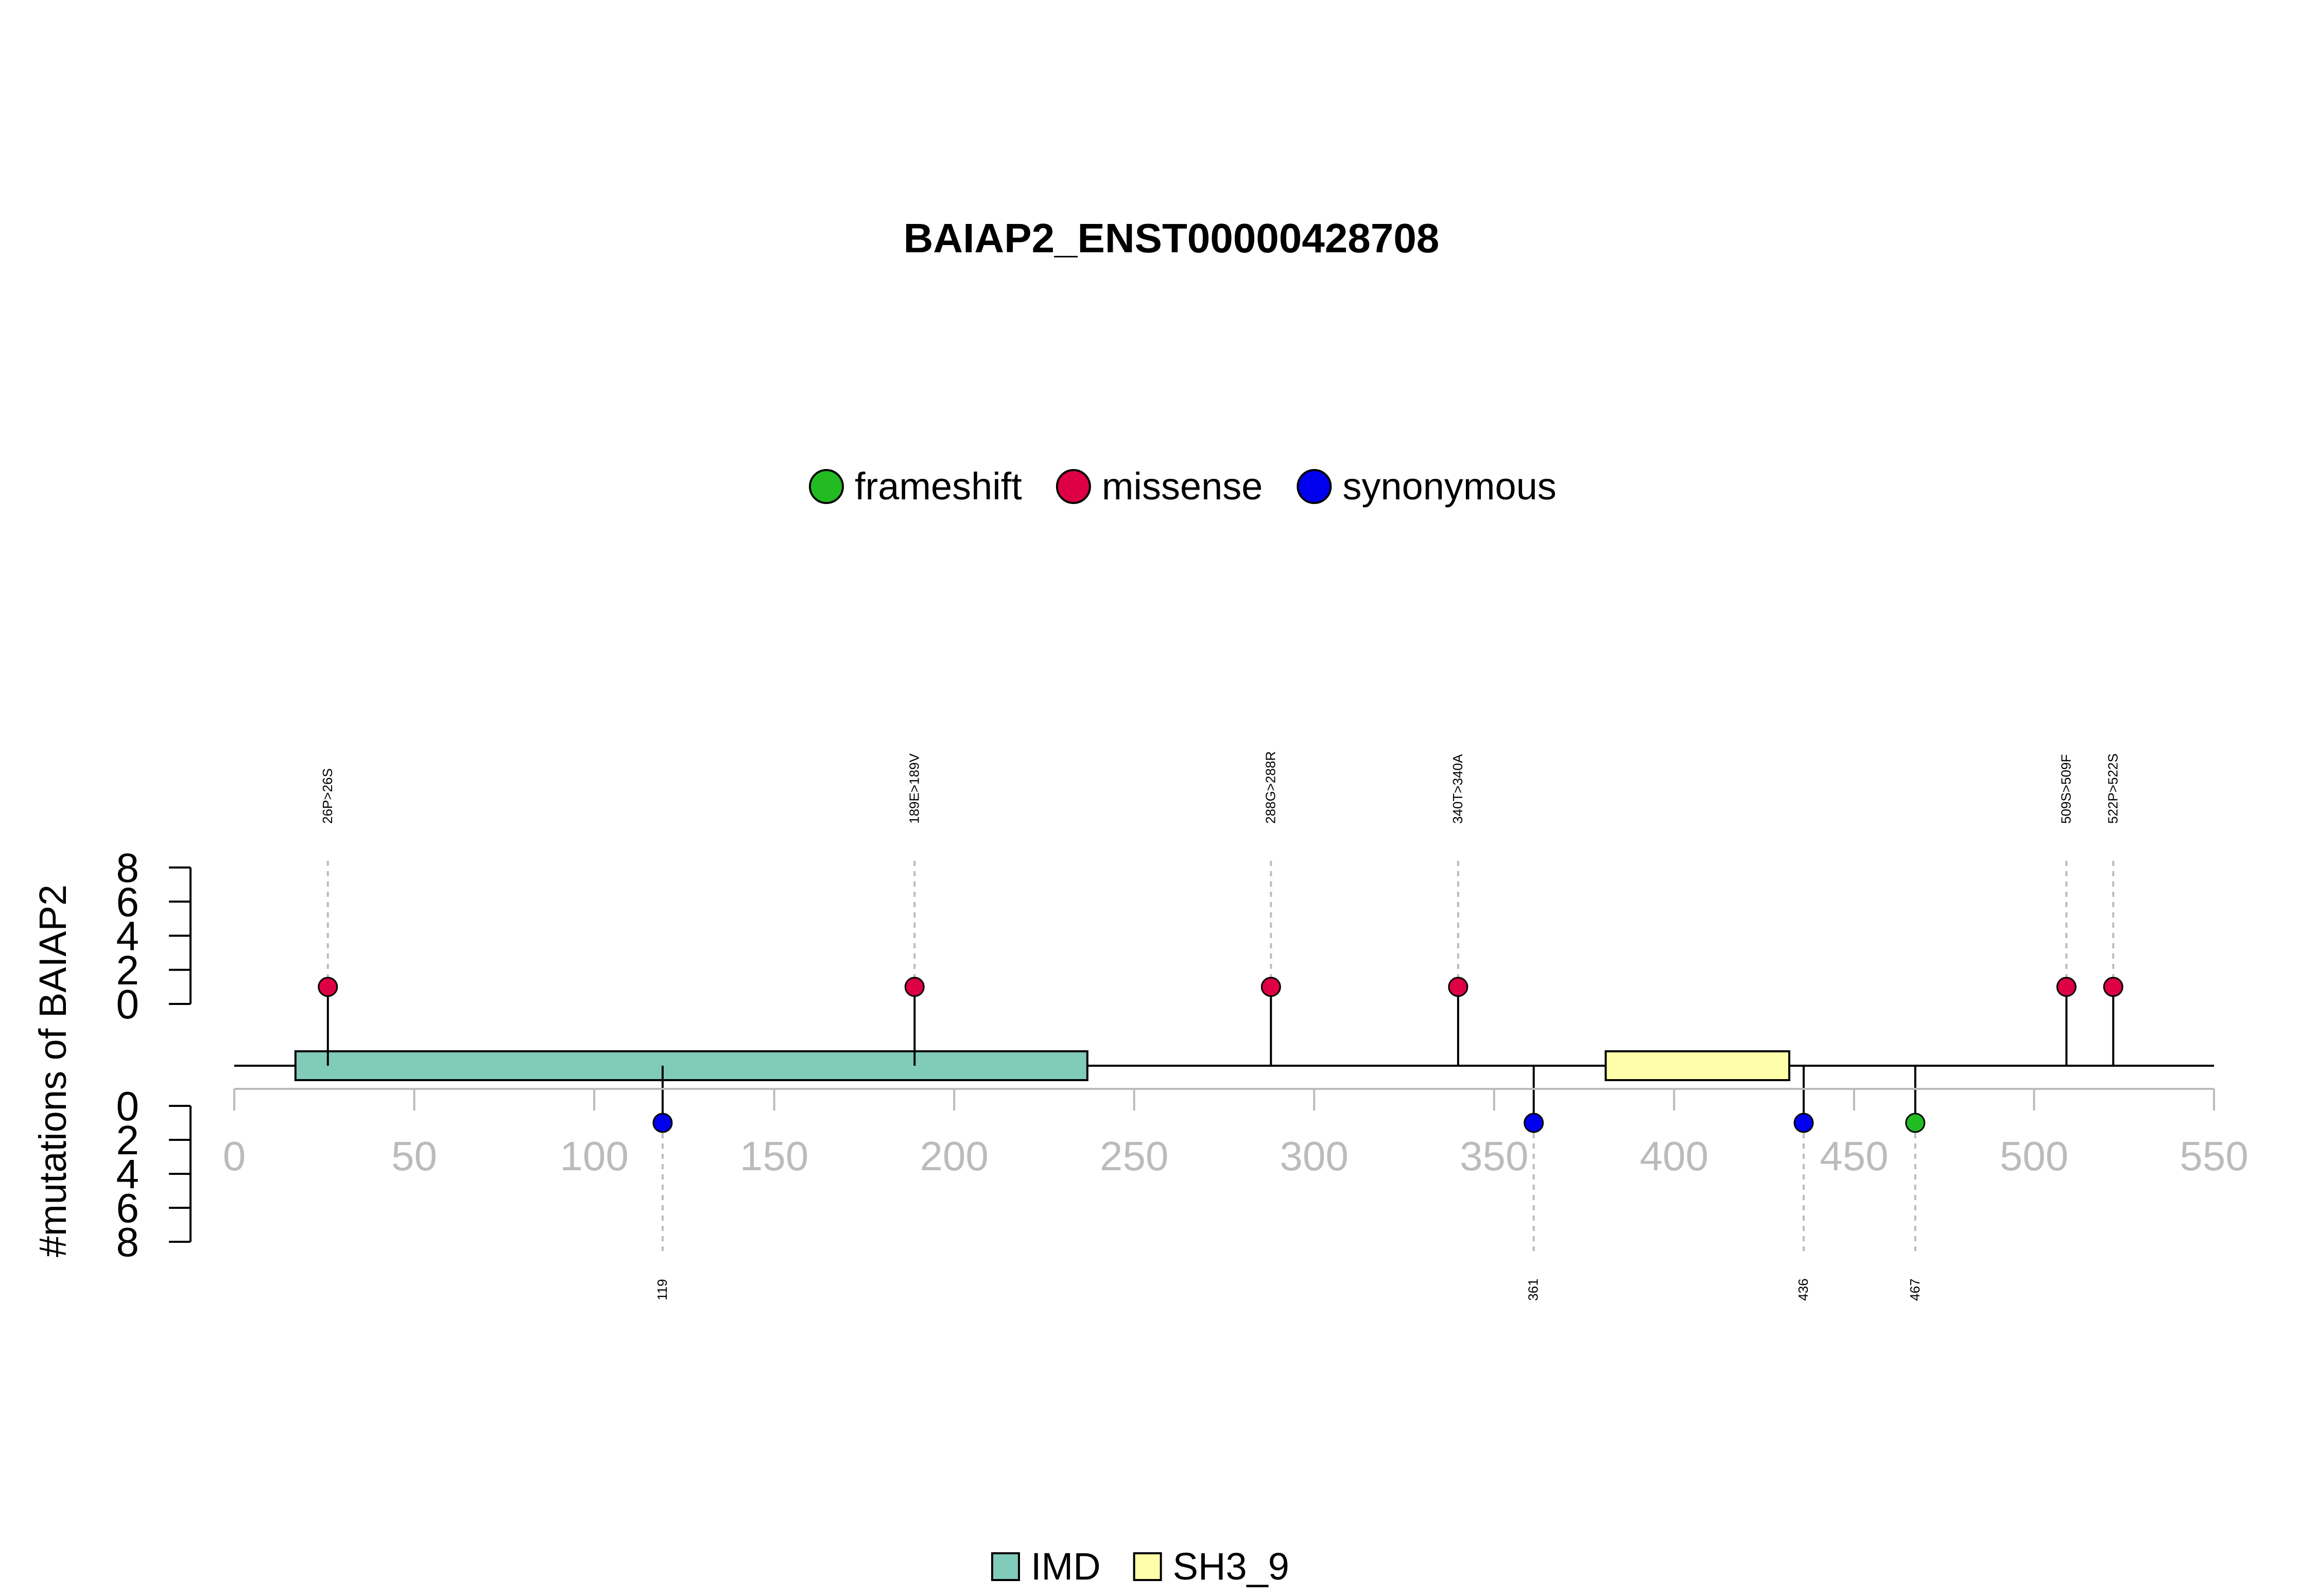  What do you see at coordinates (128, 970) in the screenshot?
I see `y-top-tick-label-2: 2` at bounding box center [128, 970].